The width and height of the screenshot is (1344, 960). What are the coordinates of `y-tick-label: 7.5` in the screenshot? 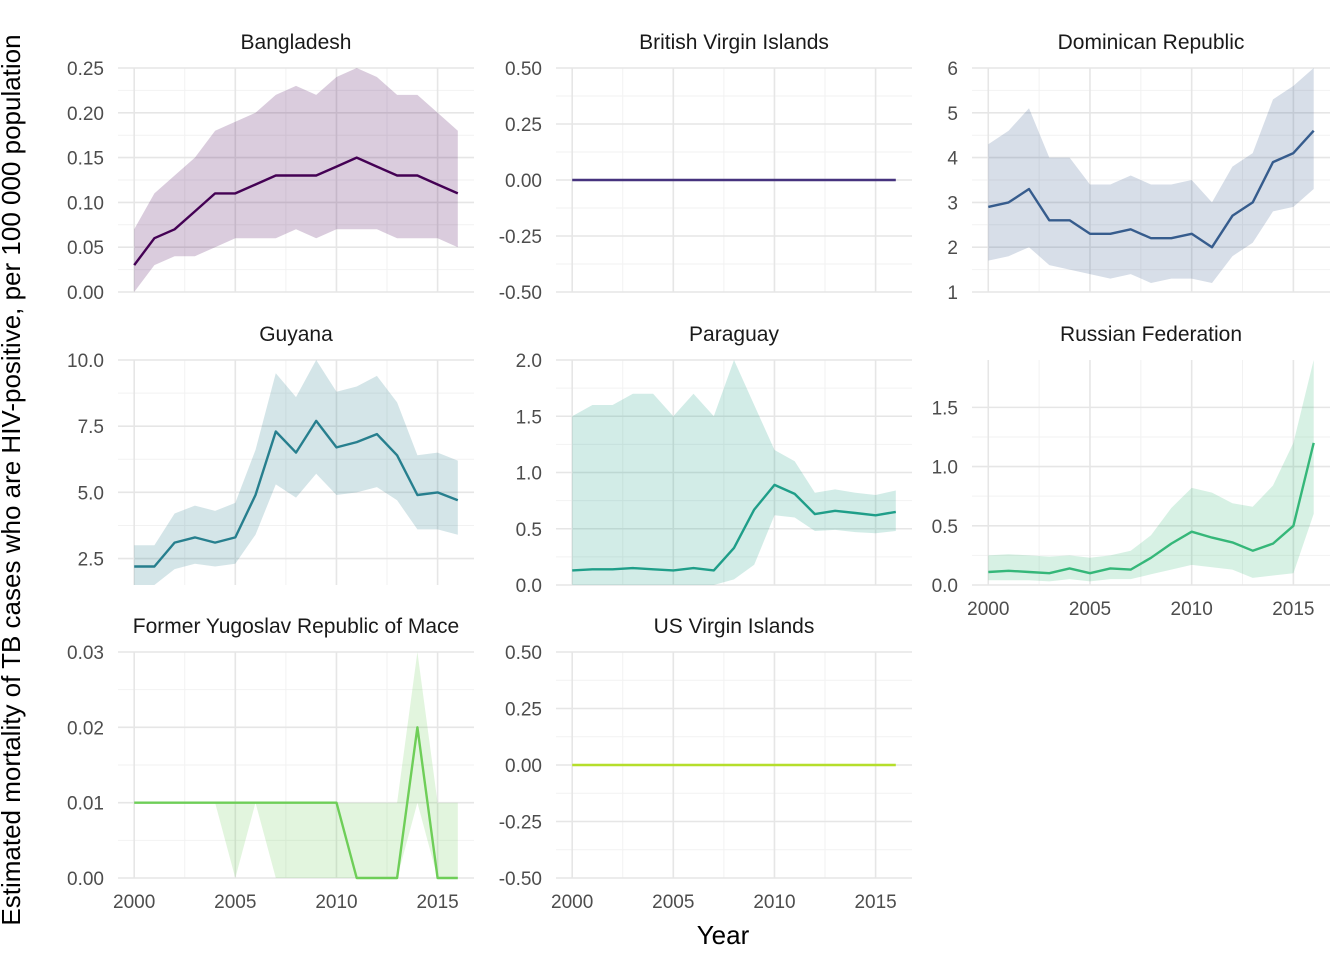 It's located at (91, 427).